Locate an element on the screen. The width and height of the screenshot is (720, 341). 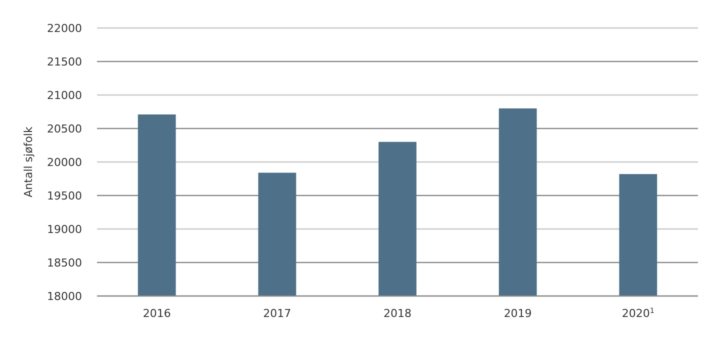
y-axis-title: Antall sjøfolk is located at coordinates (28, 162).